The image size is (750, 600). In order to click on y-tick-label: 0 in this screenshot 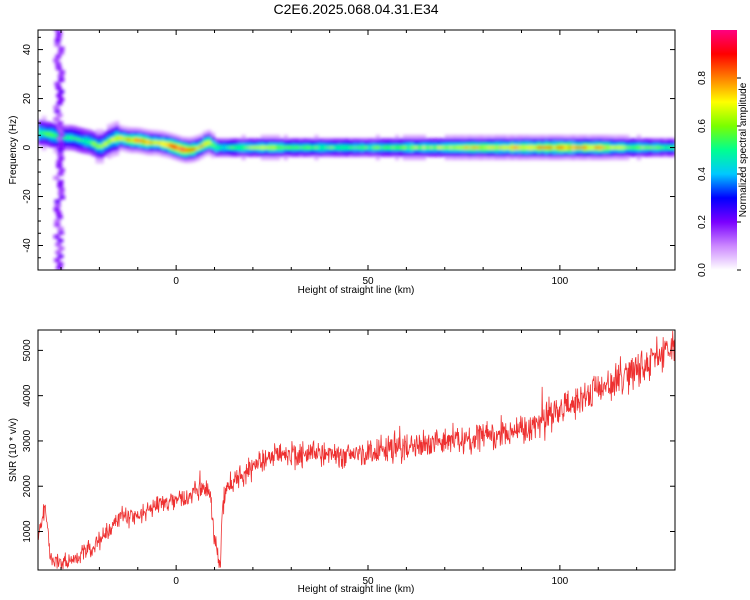, I will do `click(27, 147)`.